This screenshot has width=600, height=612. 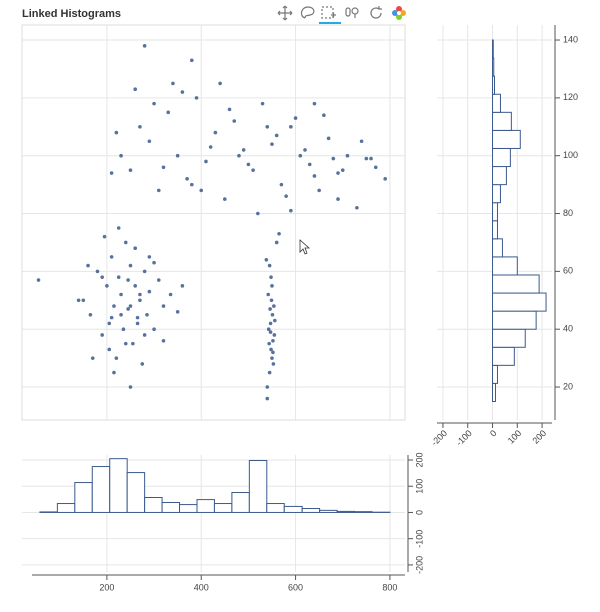 What do you see at coordinates (399, 13) in the screenshot?
I see `bokeh-logo` at bounding box center [399, 13].